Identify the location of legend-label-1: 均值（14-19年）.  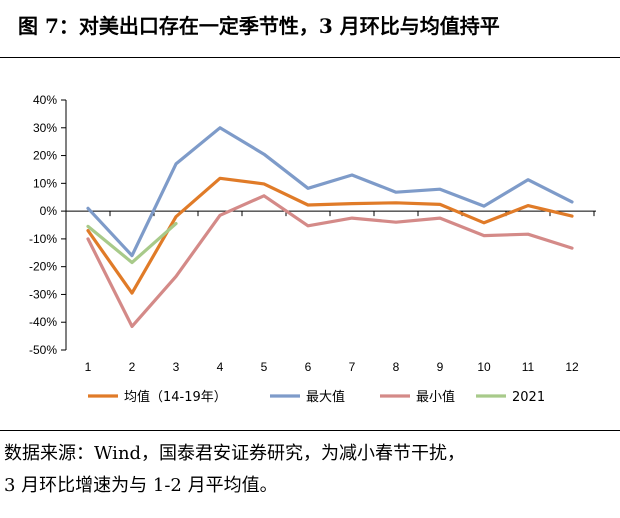
(175, 397).